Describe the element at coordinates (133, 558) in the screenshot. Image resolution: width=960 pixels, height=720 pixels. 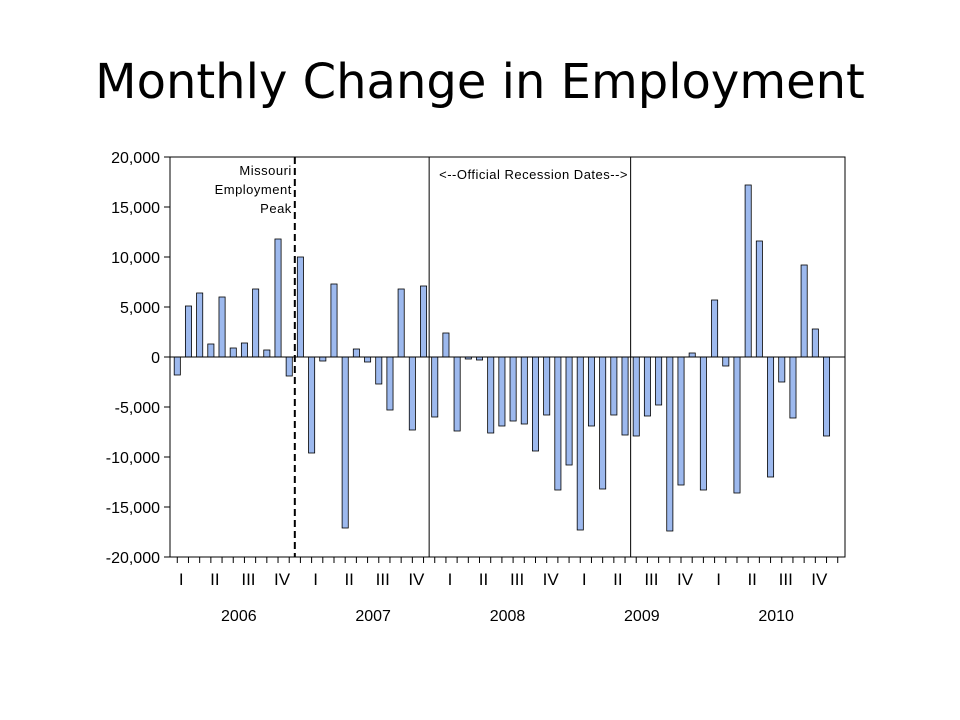
I see `y-tick-label: -20,000` at that location.